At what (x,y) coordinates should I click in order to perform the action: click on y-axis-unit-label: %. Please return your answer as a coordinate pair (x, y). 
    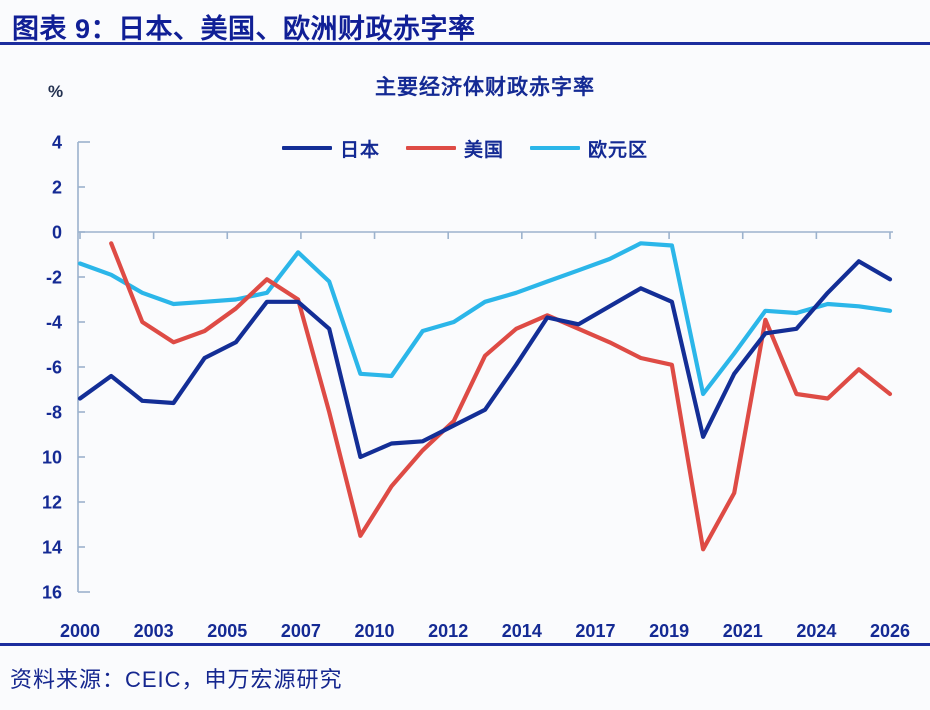
    Looking at the image, I should click on (56, 91).